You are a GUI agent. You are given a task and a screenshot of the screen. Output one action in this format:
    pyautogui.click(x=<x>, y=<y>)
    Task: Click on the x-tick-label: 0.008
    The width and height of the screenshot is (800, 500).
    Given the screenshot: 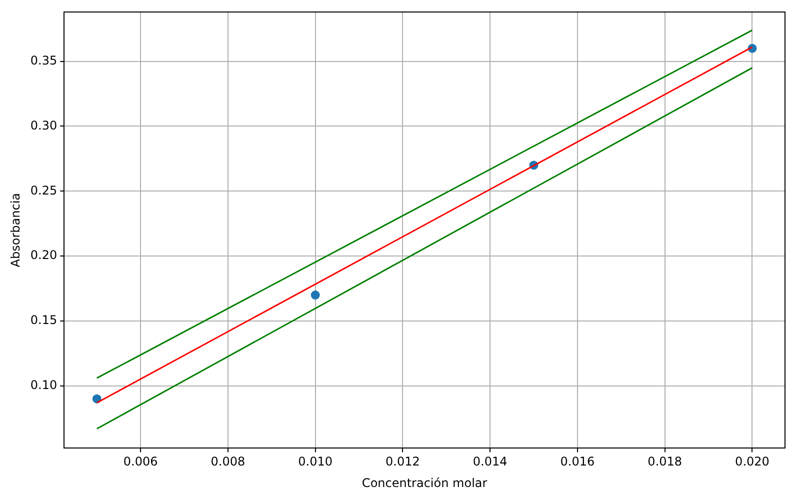 What is the action you would take?
    pyautogui.click(x=228, y=461)
    